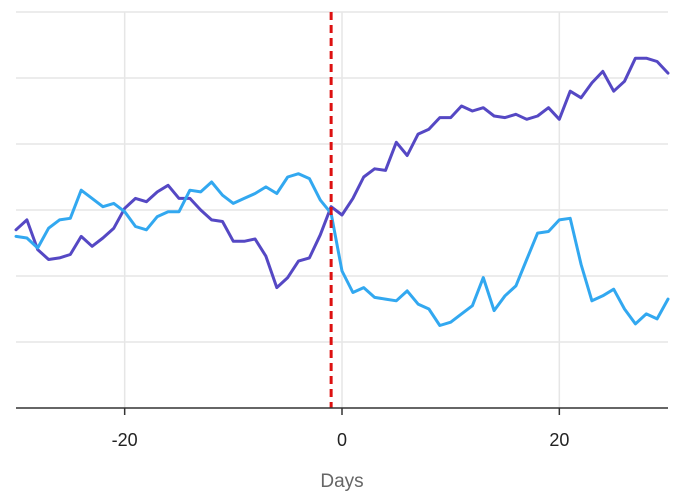 Image resolution: width=684 pixels, height=493 pixels. Describe the element at coordinates (340, 429) in the screenshot. I see `x-tick-labels: -20 0 20` at that location.